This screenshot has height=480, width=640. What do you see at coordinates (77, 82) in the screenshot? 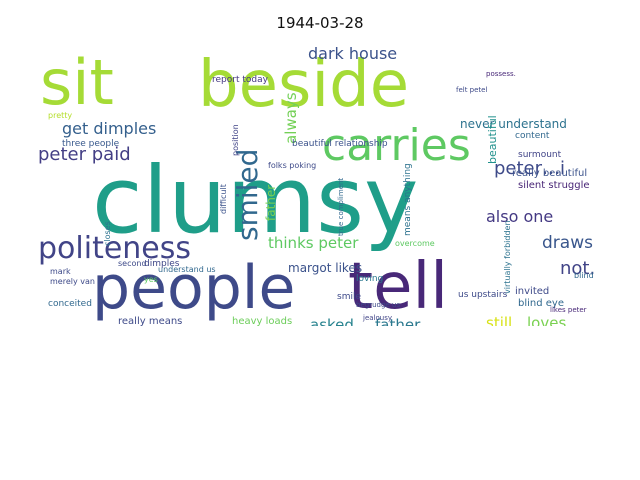
I see `cloud-word: sit` at bounding box center [77, 82].